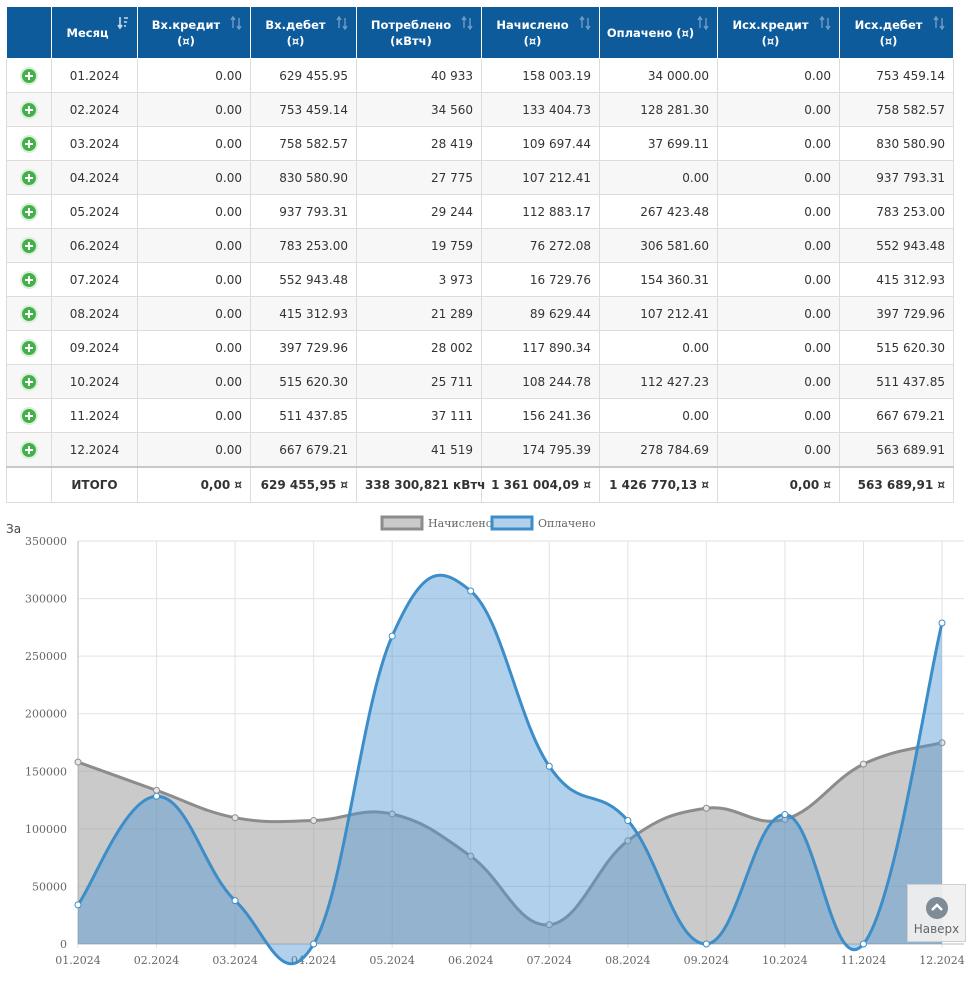 The width and height of the screenshot is (972, 1000). I want to click on x-tick-label: 01.2024, so click(78, 960).